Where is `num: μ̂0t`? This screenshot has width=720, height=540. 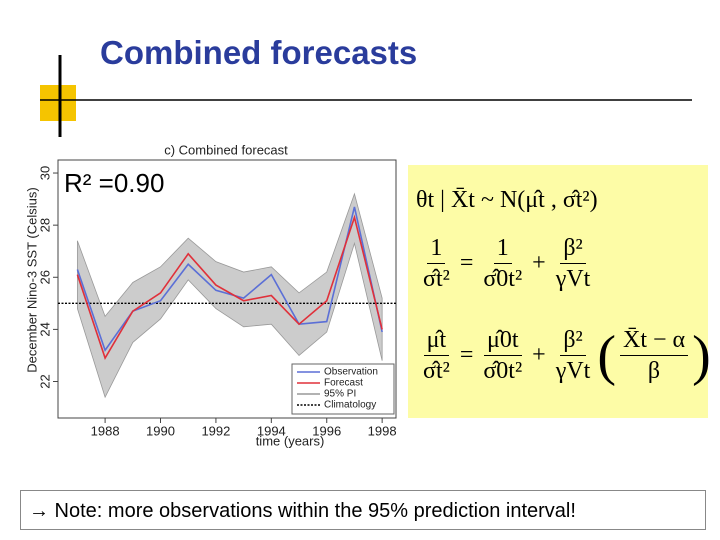 num: μ̂0t is located at coordinates (502, 340).